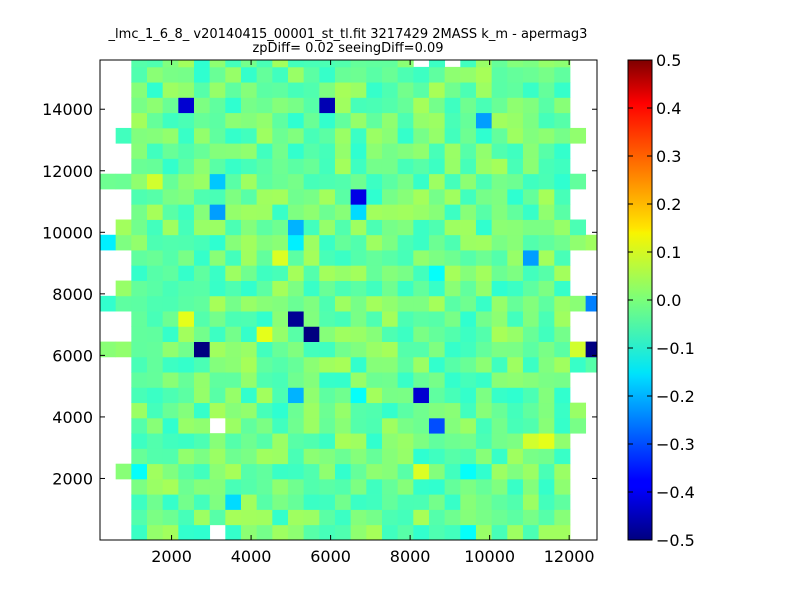 This screenshot has height=600, width=800. I want to click on colorbar-tick-label: 0.3, so click(668, 156).